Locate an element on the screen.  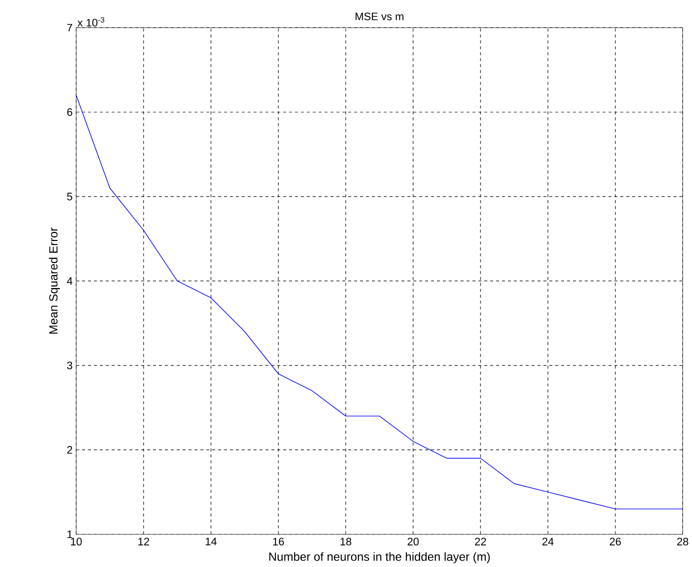
x-tick-label: 16 is located at coordinates (278, 542).